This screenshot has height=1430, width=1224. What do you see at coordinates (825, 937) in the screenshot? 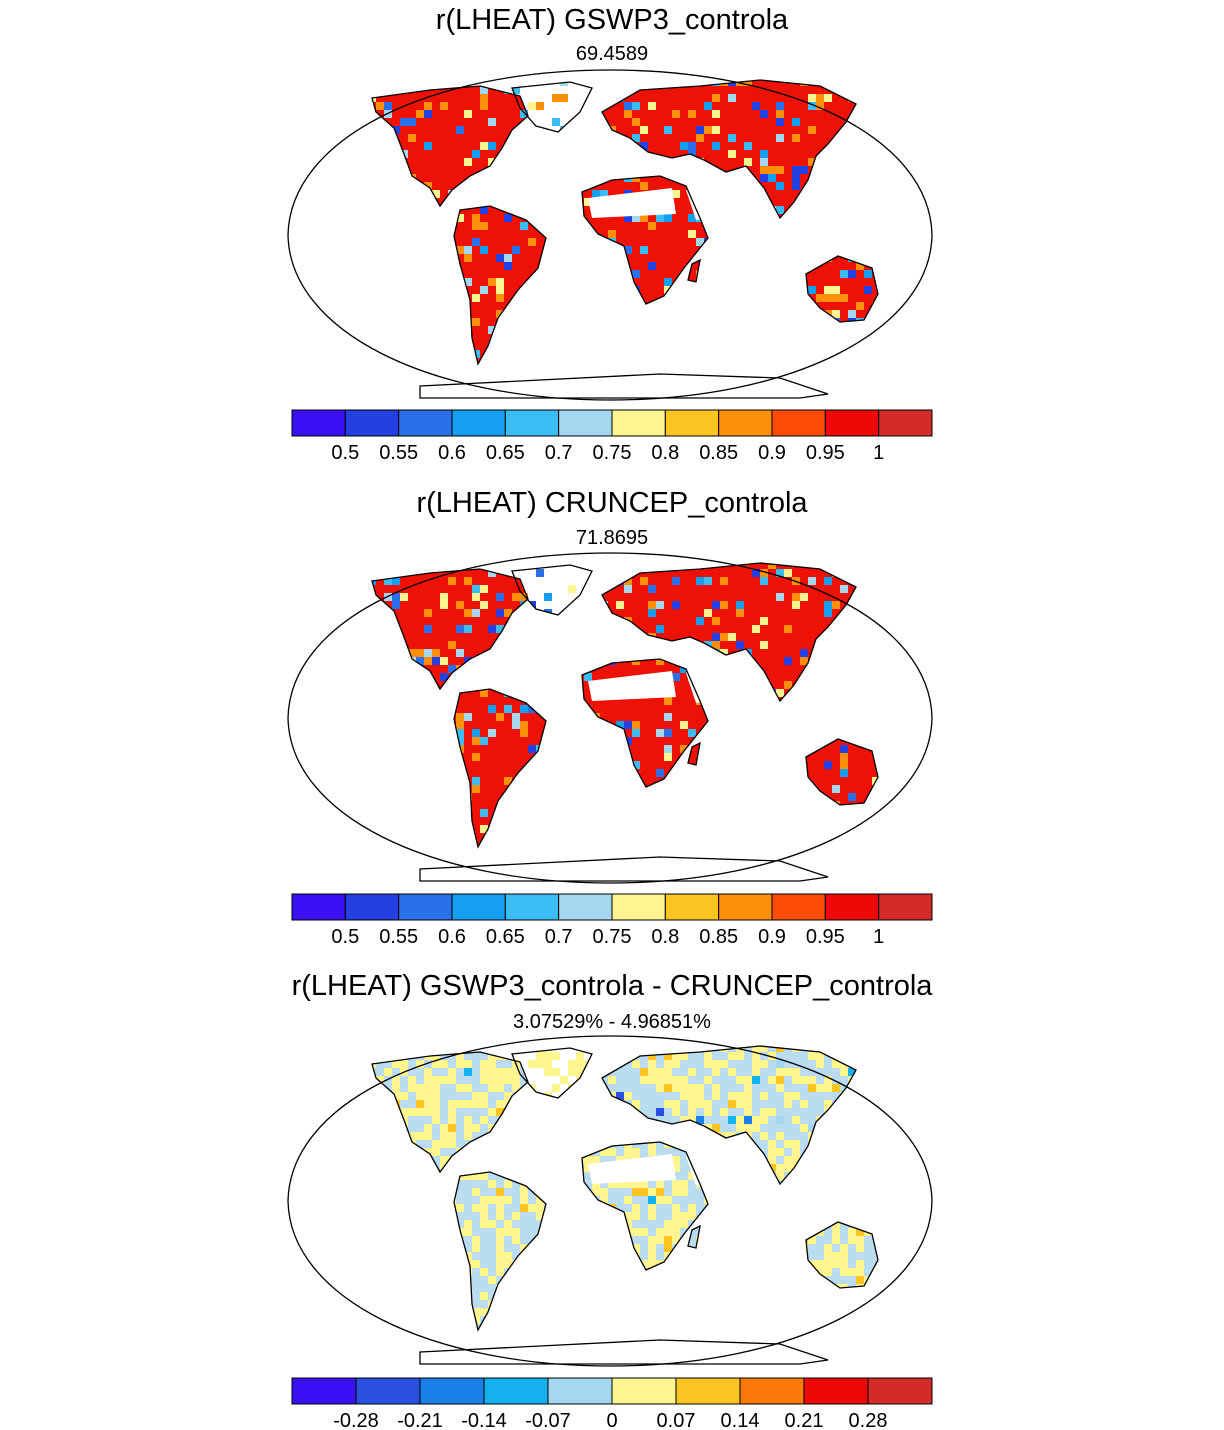
I see `colorbar-tick-label: 0.95` at bounding box center [825, 937].